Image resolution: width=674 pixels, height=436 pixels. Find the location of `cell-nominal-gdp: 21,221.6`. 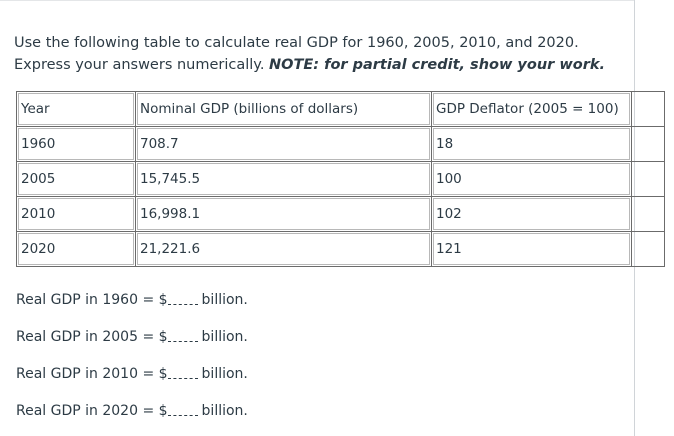

cell-nominal-gdp: 21,221.6 is located at coordinates (283, 249).